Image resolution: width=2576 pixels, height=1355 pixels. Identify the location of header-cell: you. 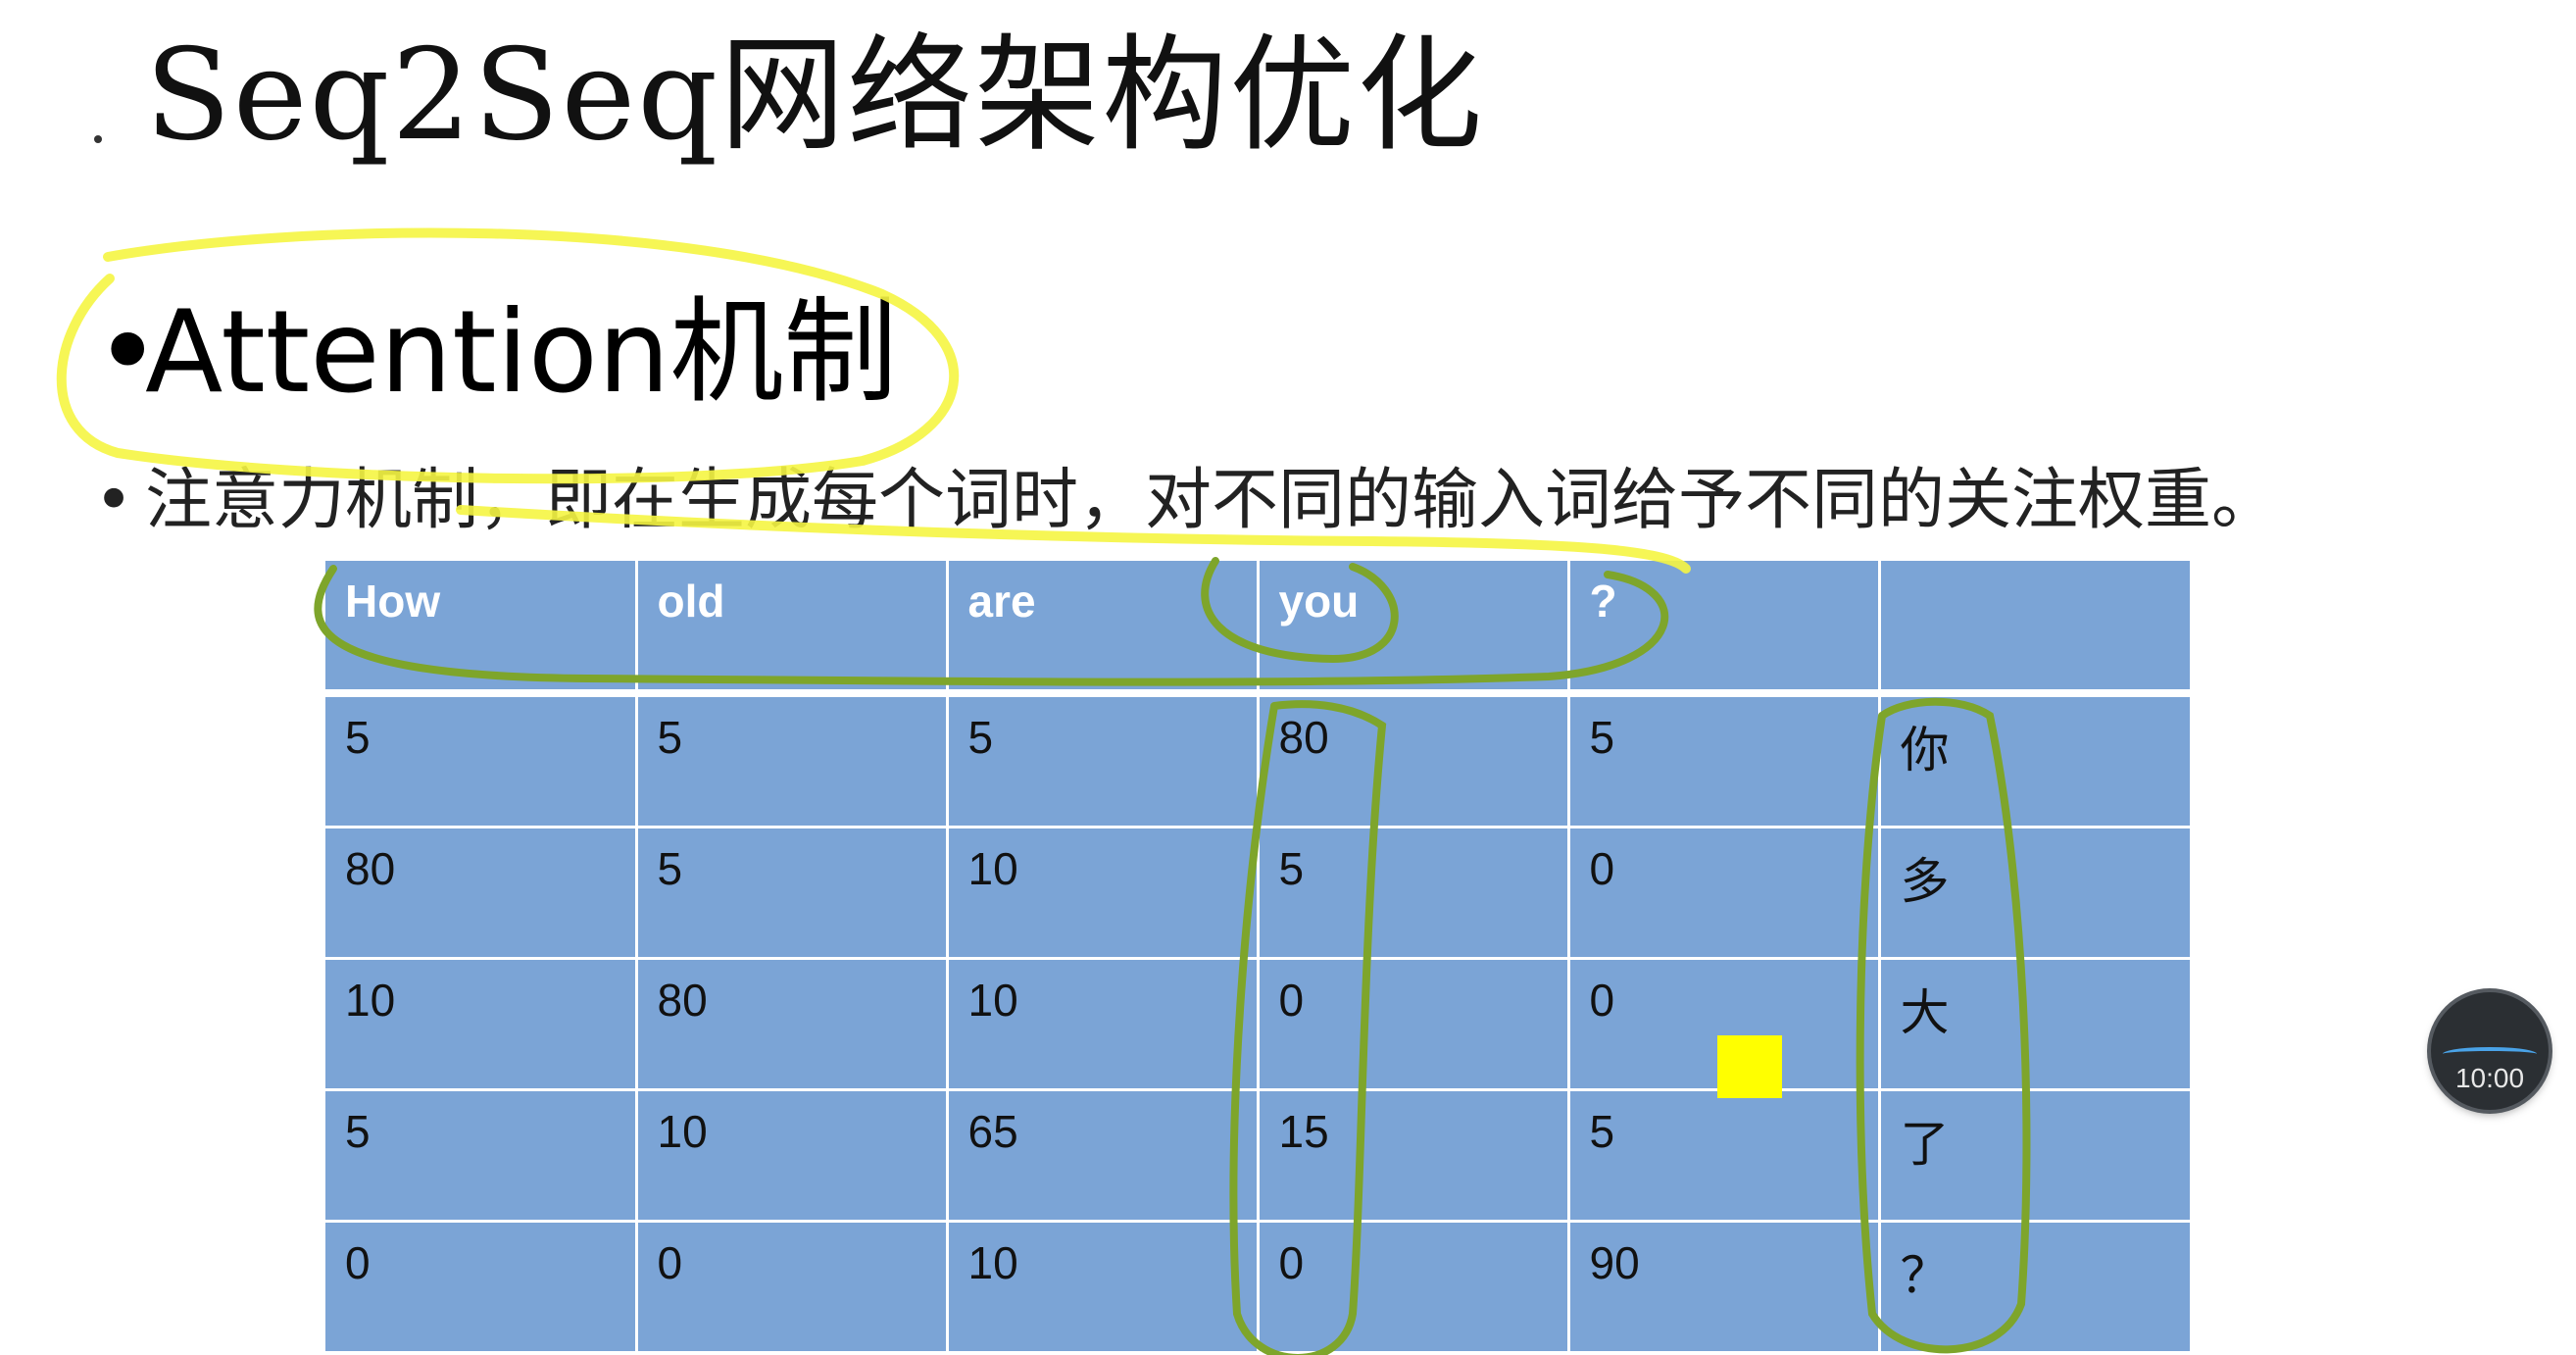
(1414, 629).